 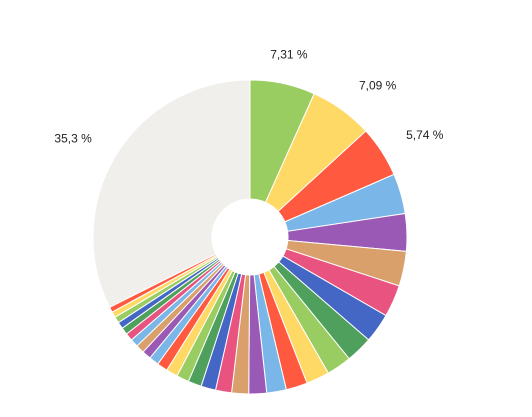 I want to click on slice-percent-label: 35,3 %, so click(x=73, y=138).